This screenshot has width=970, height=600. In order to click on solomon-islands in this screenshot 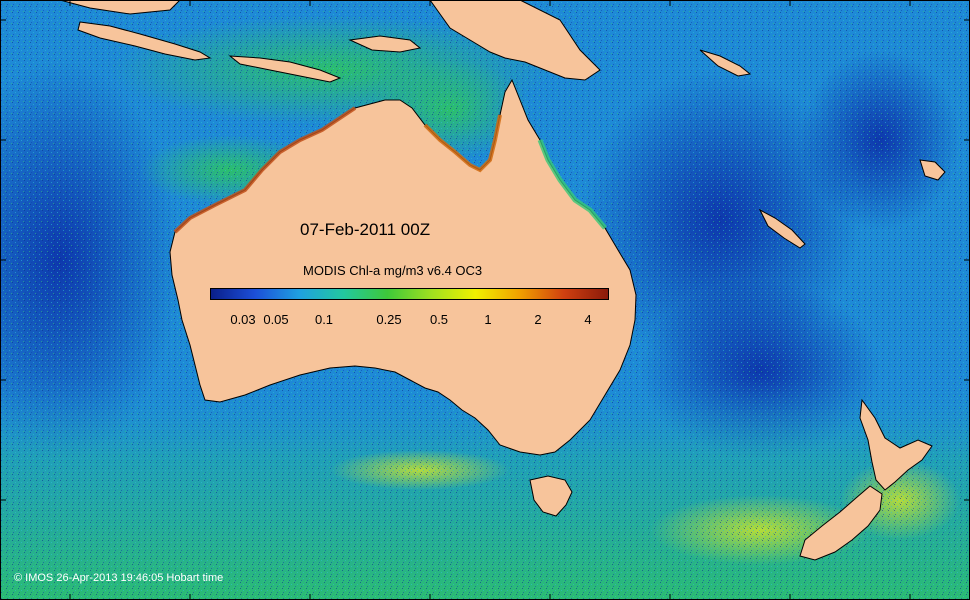, I will do `click(725, 63)`.